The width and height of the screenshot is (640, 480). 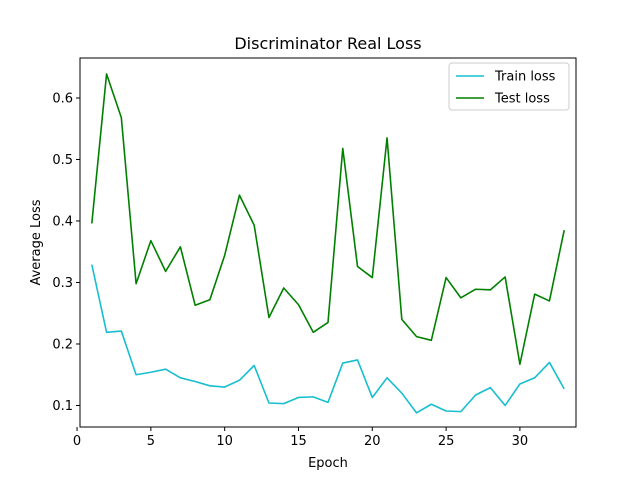 What do you see at coordinates (36, 242) in the screenshot?
I see `y-axis-label: Average Loss` at bounding box center [36, 242].